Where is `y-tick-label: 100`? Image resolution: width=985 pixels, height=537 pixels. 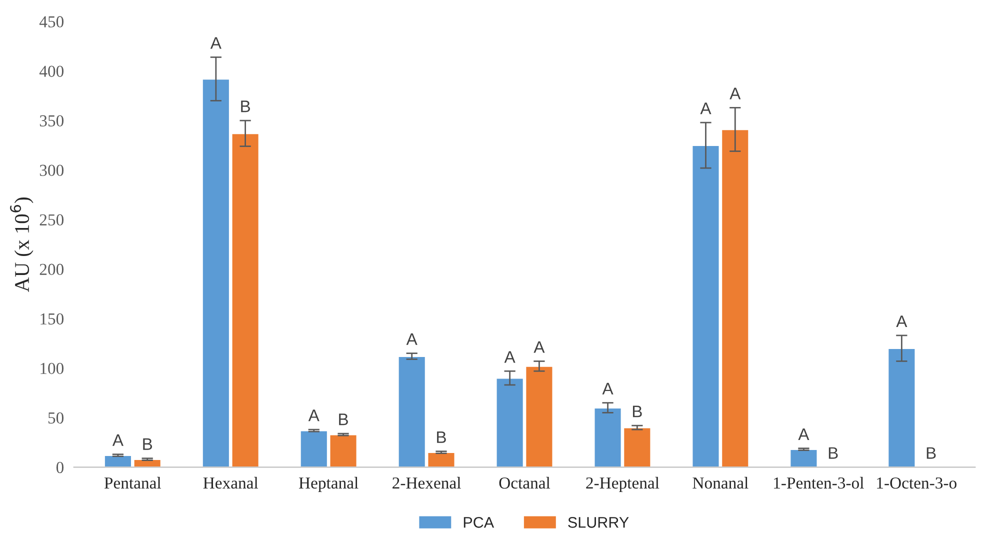 y-tick-label: 100 is located at coordinates (52, 368).